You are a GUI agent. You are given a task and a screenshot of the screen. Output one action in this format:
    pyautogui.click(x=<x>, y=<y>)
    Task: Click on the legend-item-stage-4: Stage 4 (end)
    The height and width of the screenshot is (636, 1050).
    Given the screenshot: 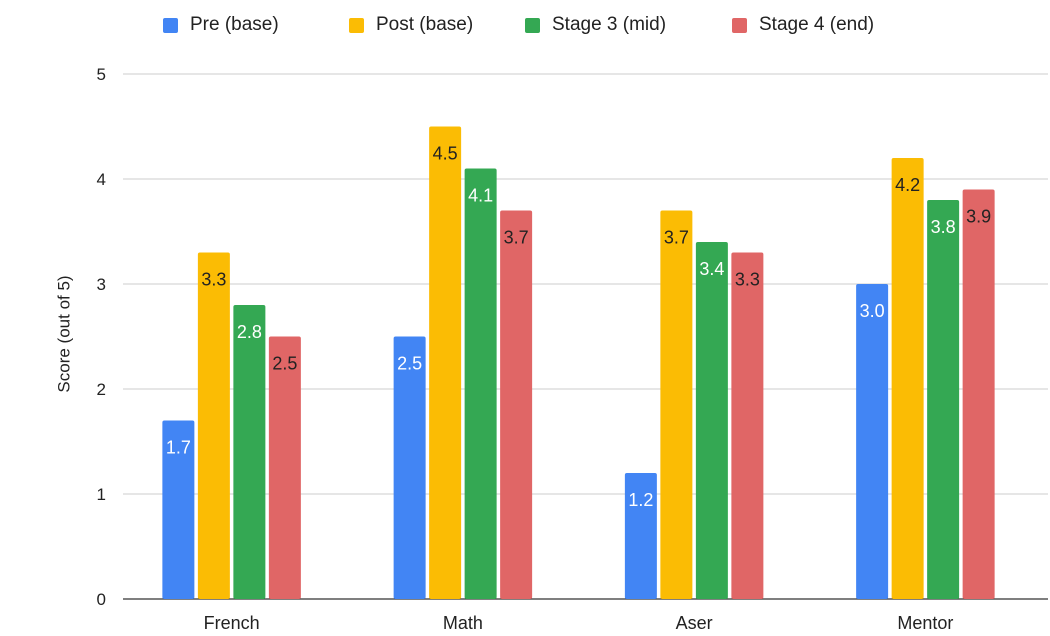 What is the action you would take?
    pyautogui.click(x=803, y=25)
    